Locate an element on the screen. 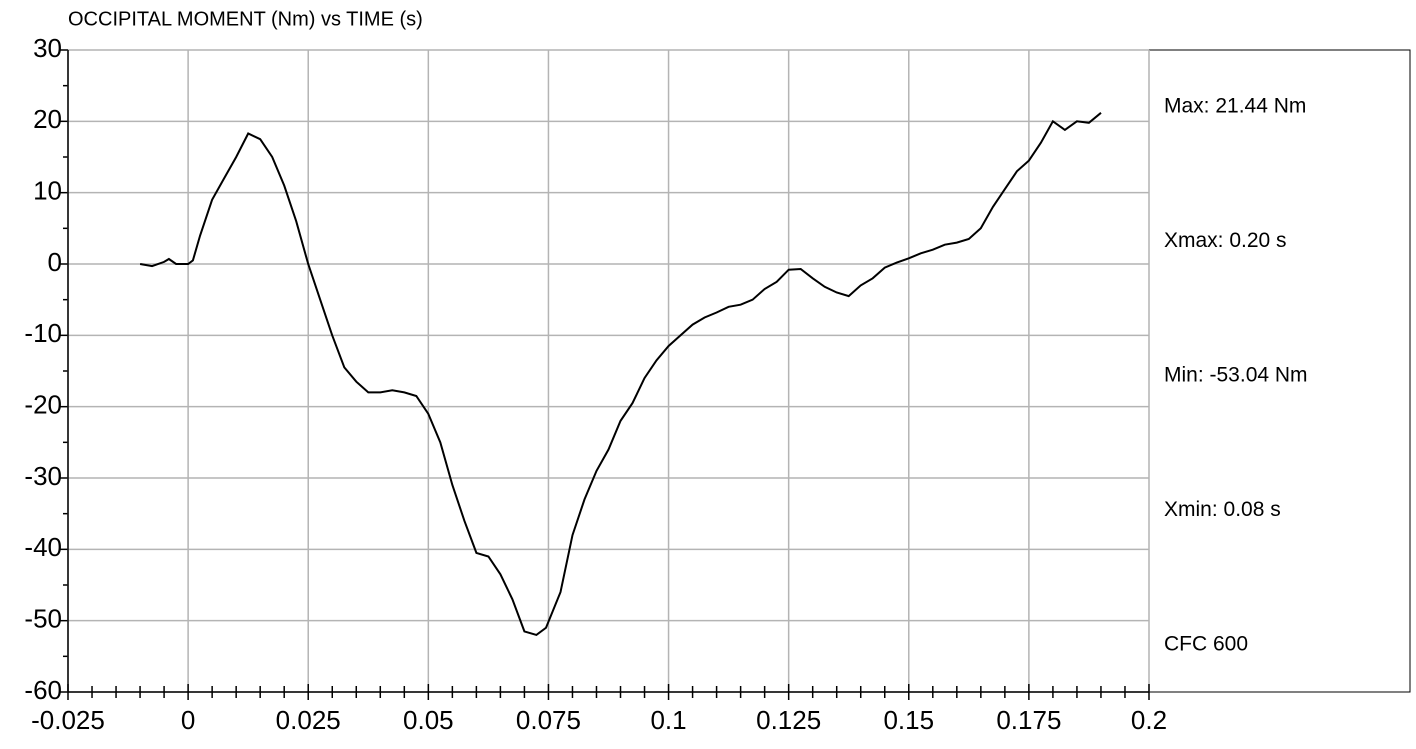  annotation: Xmax: 0.20 s is located at coordinates (1225, 240).